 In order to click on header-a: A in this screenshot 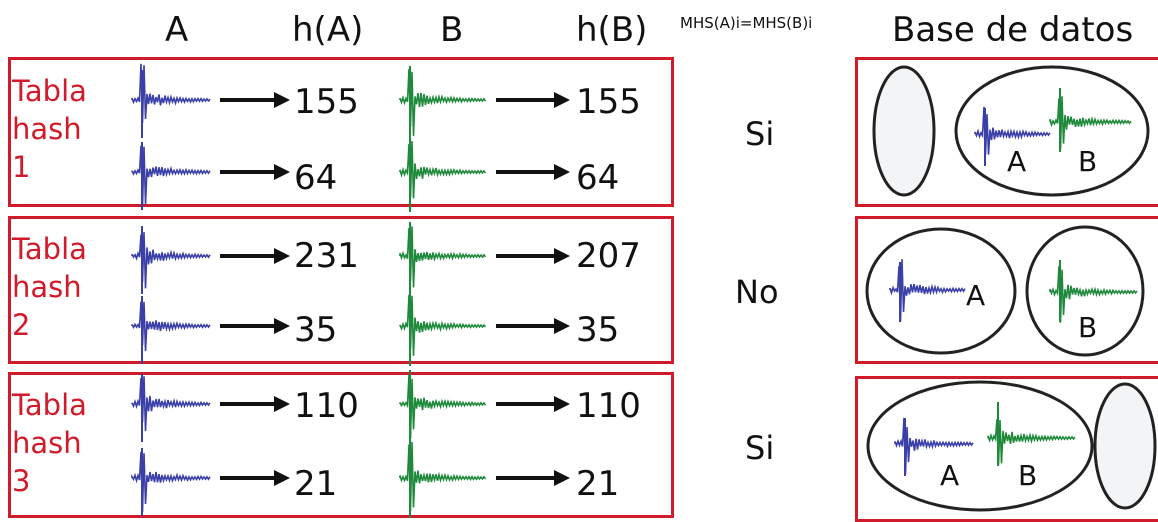, I will do `click(177, 30)`.